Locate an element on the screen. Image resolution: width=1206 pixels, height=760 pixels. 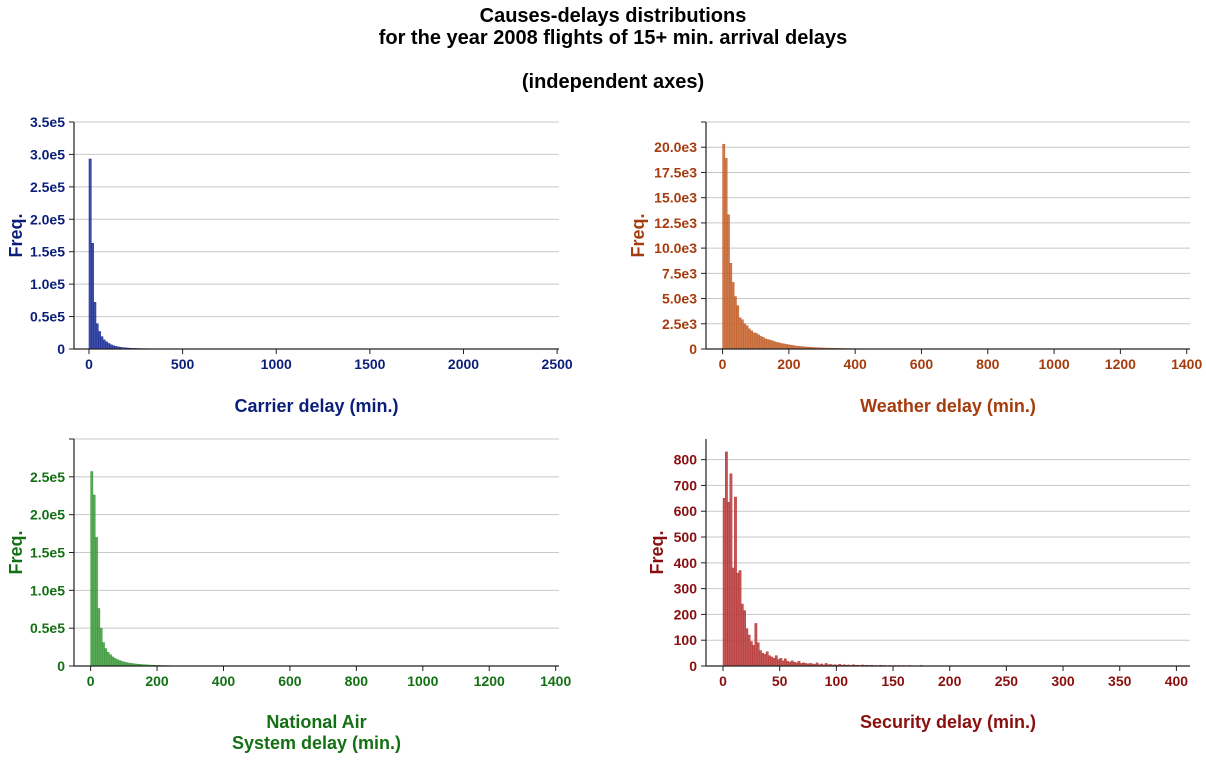
x-tick-label: 250 is located at coordinates (1007, 681).